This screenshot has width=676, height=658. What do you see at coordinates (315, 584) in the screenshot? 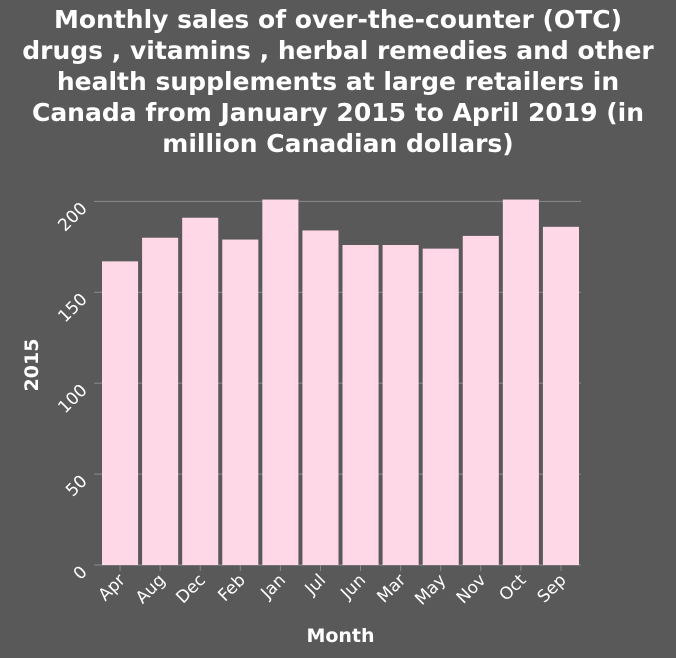
I see `x-tick-label: Jul` at bounding box center [315, 584].